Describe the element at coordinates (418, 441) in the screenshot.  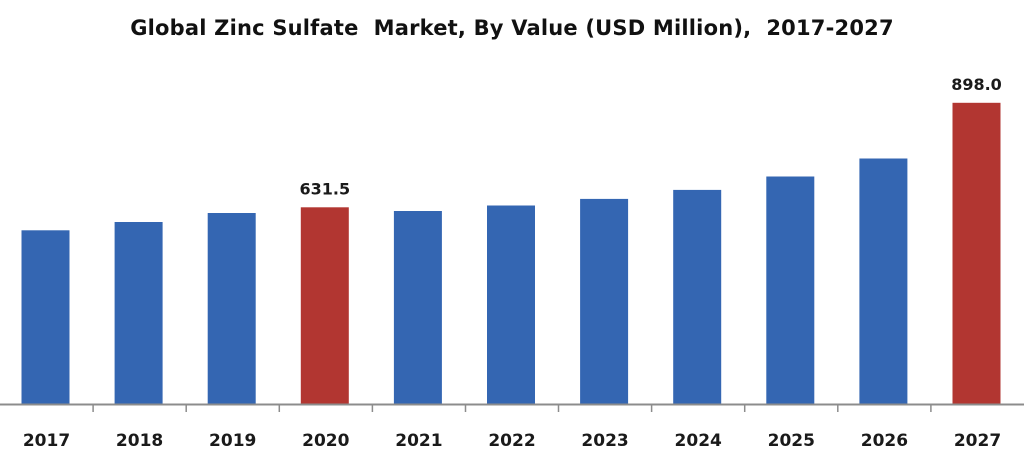
I see `x-tick-label-2021: 2021` at that location.